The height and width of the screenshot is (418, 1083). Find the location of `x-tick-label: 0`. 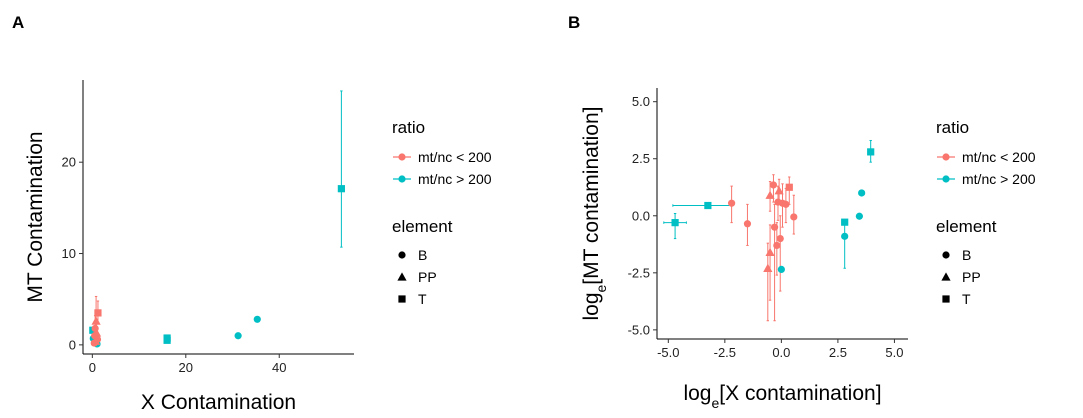

x-tick-label: 0 is located at coordinates (92, 367).